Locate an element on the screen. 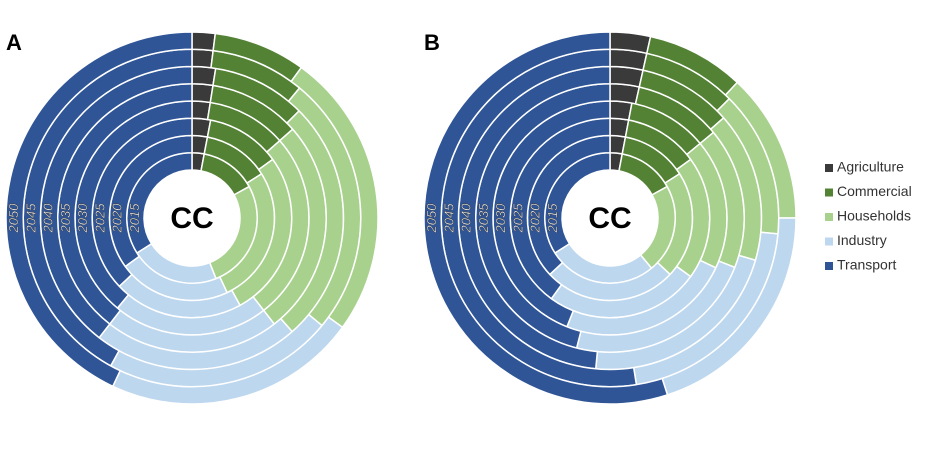 This screenshot has height=459, width=943. legend-label: Agriculture is located at coordinates (870, 167).